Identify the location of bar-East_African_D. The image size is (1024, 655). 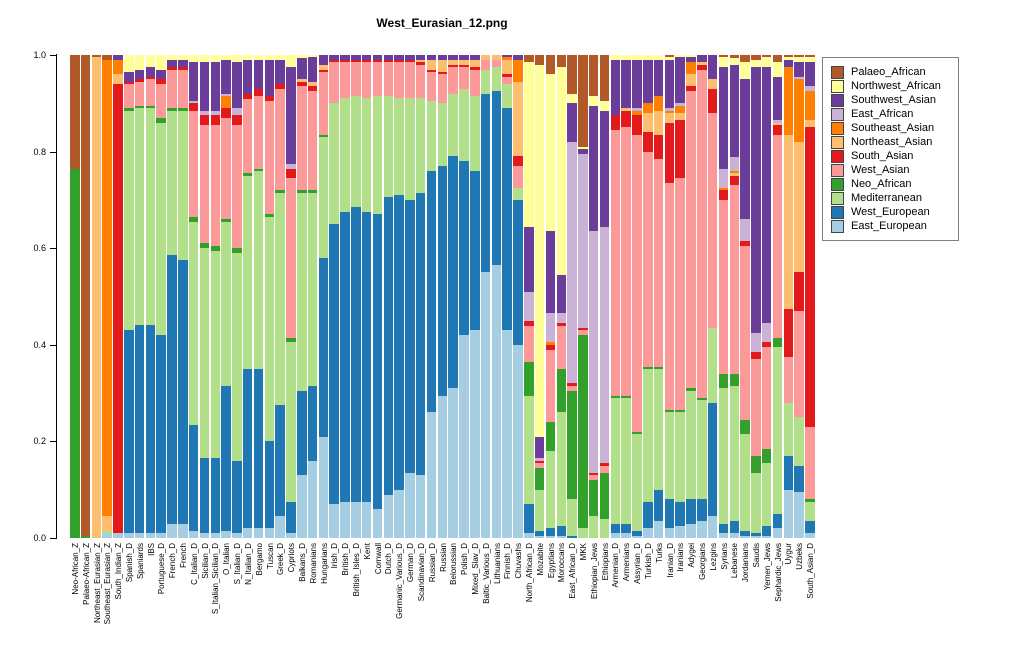
(572, 296).